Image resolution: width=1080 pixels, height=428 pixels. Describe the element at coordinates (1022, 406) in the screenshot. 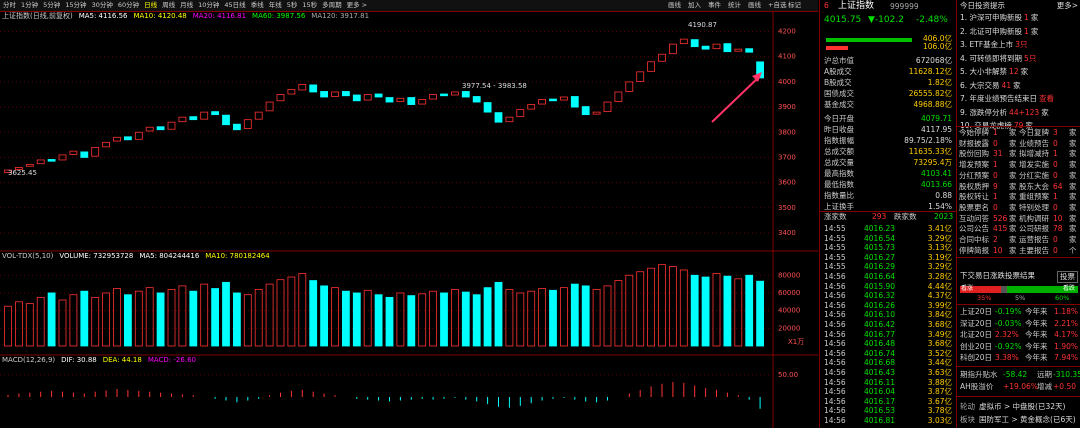

I see `rotation-text: 虚拟币 > 中盘股(已32天)` at that location.